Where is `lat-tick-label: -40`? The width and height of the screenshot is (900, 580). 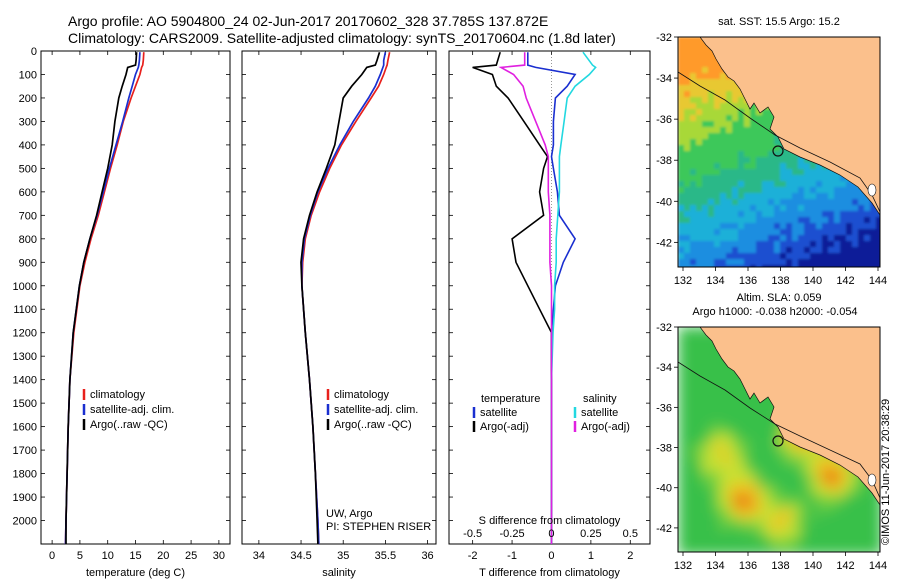 lat-tick-label: -40 is located at coordinates (664, 202).